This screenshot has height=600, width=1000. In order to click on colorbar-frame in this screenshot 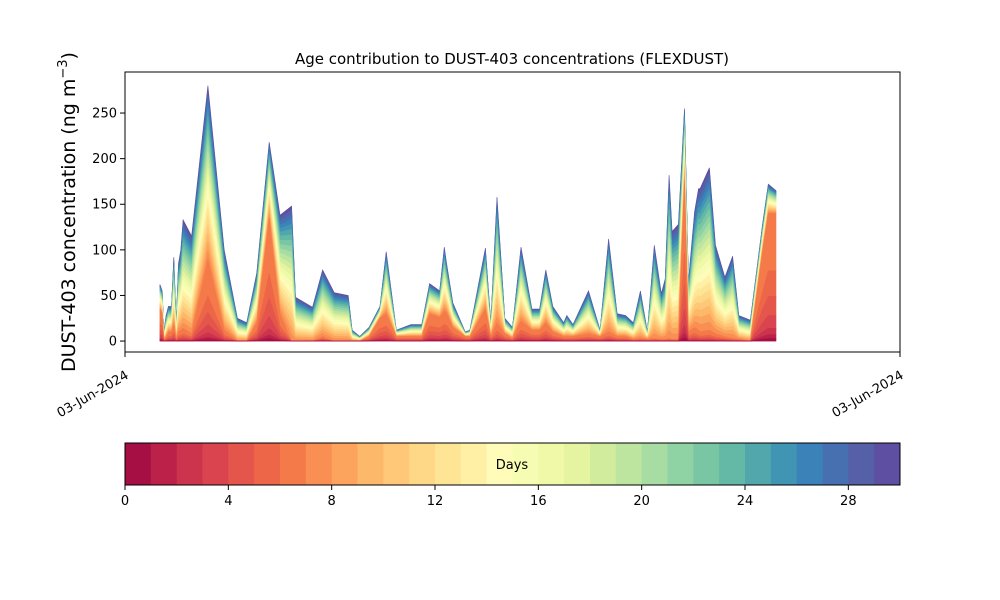, I will do `click(512, 464)`.